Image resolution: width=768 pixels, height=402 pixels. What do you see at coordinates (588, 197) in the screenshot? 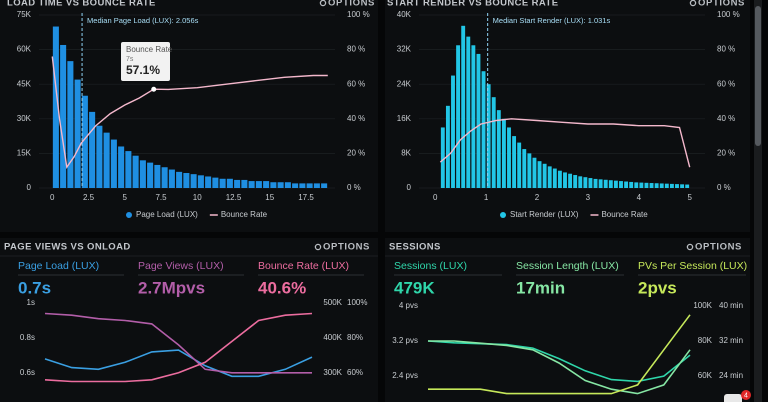
I see `x-tick-label: 3` at bounding box center [588, 197].